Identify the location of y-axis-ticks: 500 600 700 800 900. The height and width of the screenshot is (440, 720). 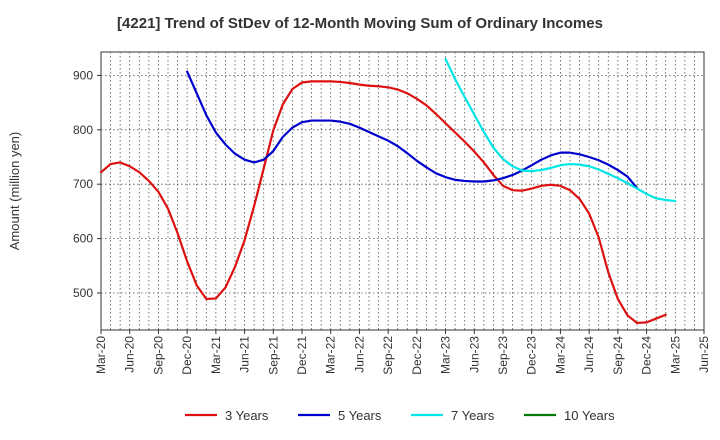
(87, 184).